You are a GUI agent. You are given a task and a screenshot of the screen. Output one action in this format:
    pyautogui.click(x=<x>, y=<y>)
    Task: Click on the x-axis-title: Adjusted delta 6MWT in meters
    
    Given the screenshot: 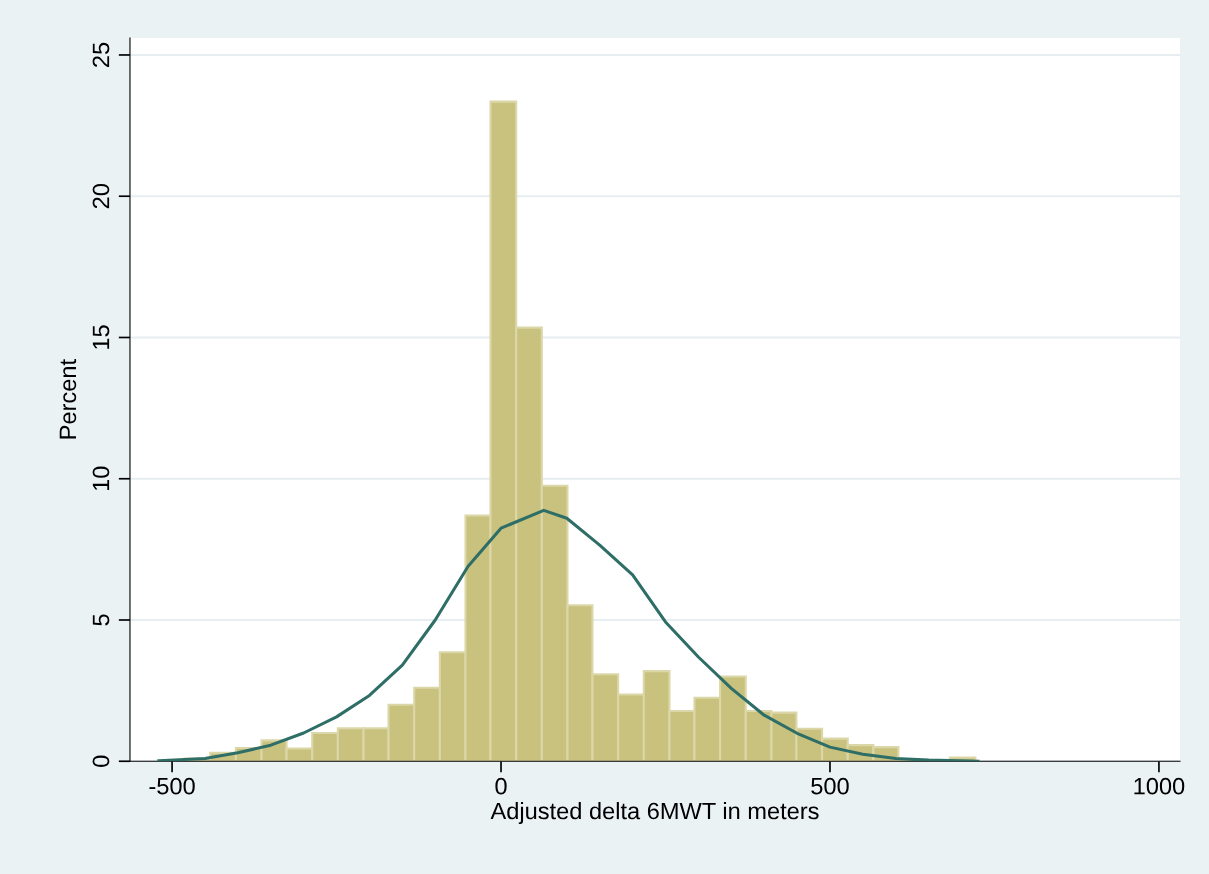 What is the action you would take?
    pyautogui.click(x=654, y=813)
    